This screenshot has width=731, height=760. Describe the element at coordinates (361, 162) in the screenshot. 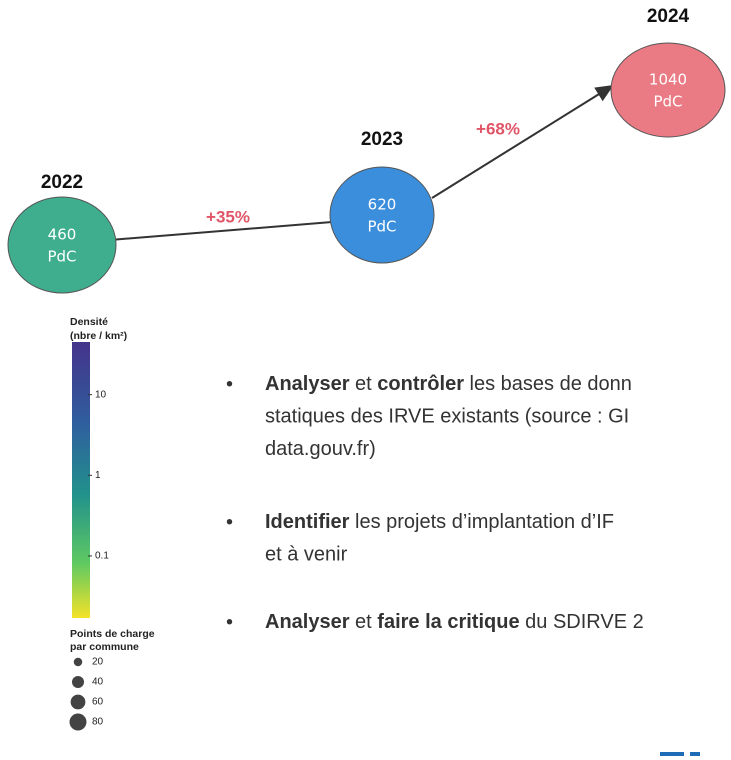

I see `timeline` at that location.